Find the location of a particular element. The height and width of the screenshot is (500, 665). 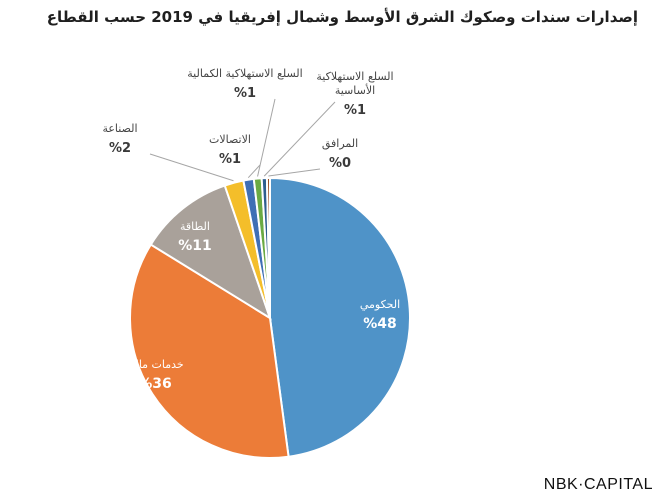

slice-value-1: %36 is located at coordinates (155, 384).